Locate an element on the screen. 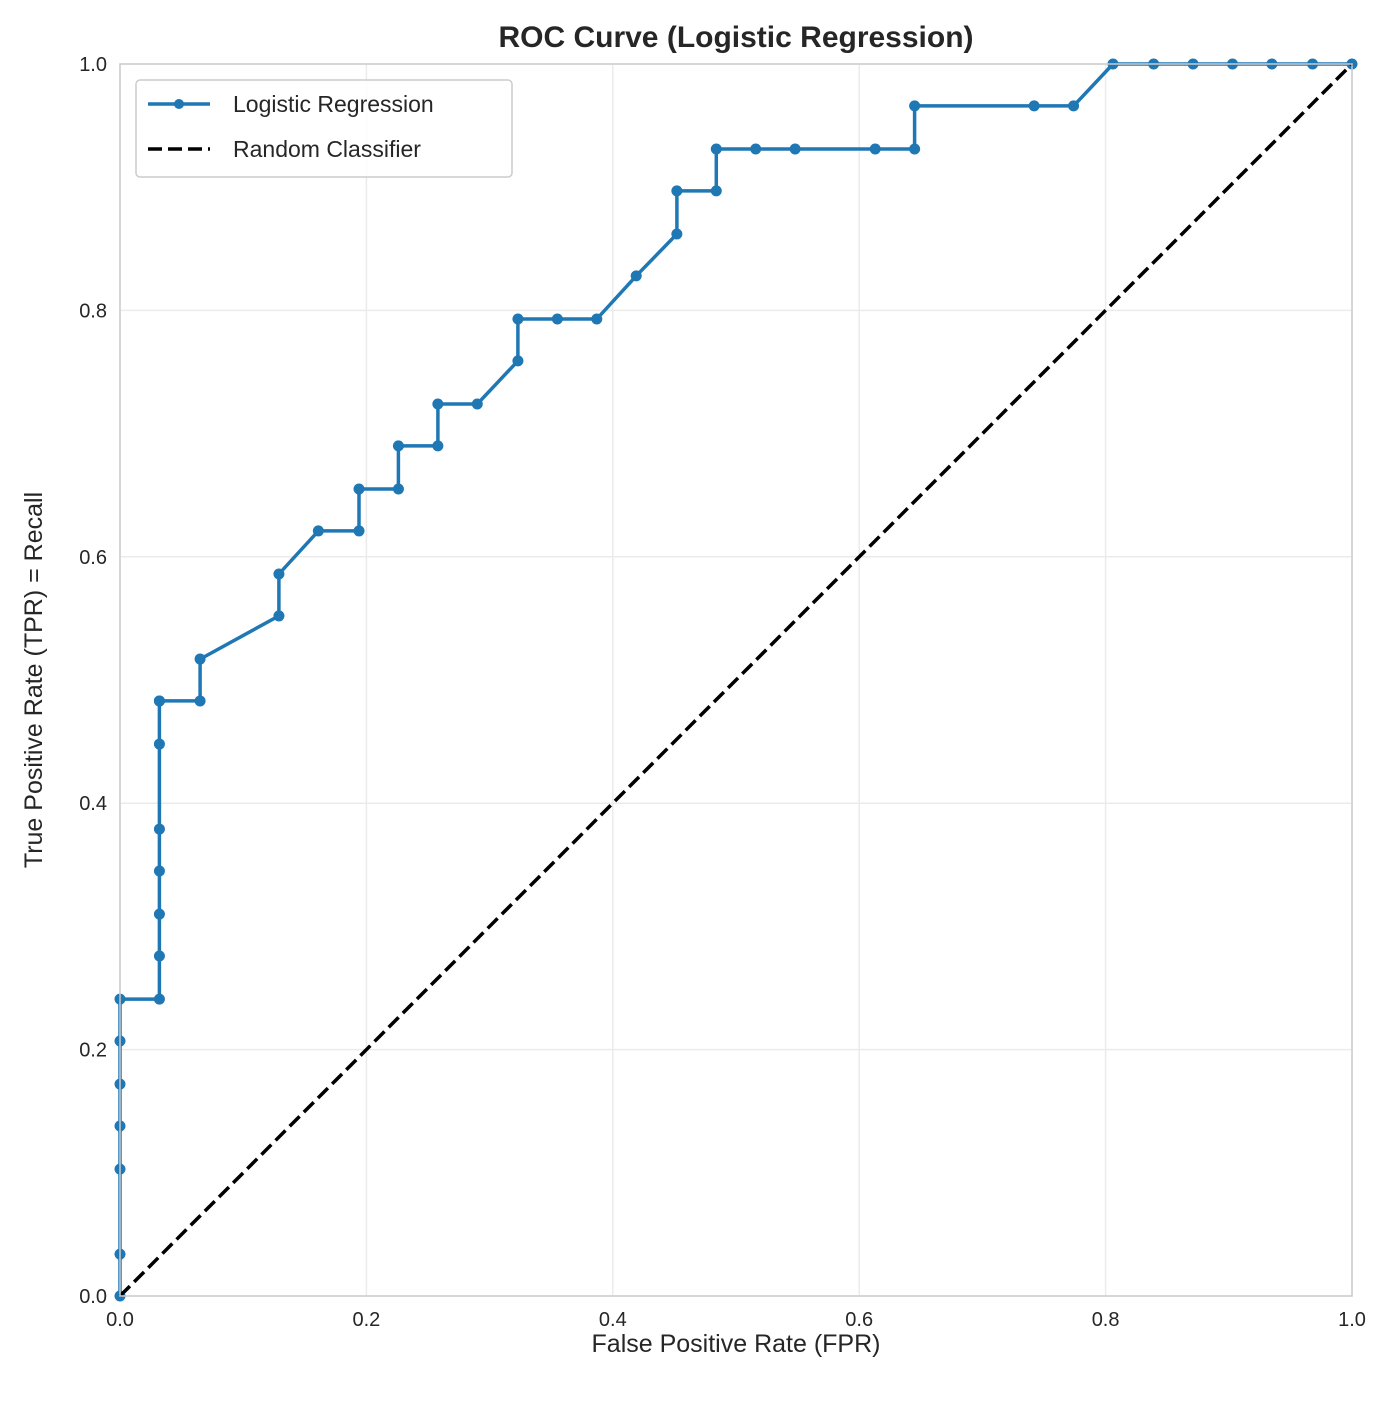 Image resolution: width=1391 pixels, height=1404 pixels. y-tick-label: 0.8 is located at coordinates (93, 311).